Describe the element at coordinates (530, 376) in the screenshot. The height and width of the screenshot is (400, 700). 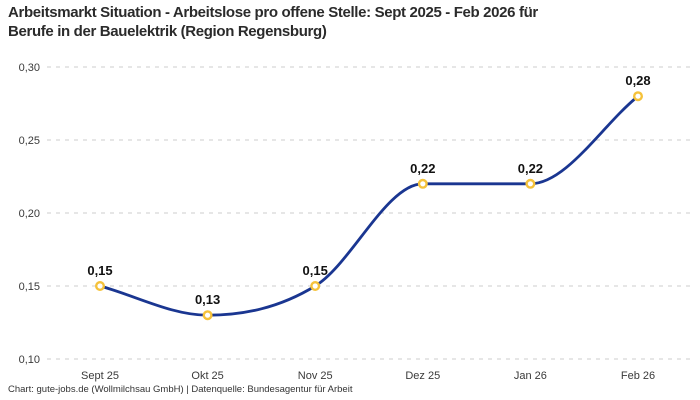
I see `x-axis-label: Jan 26` at that location.